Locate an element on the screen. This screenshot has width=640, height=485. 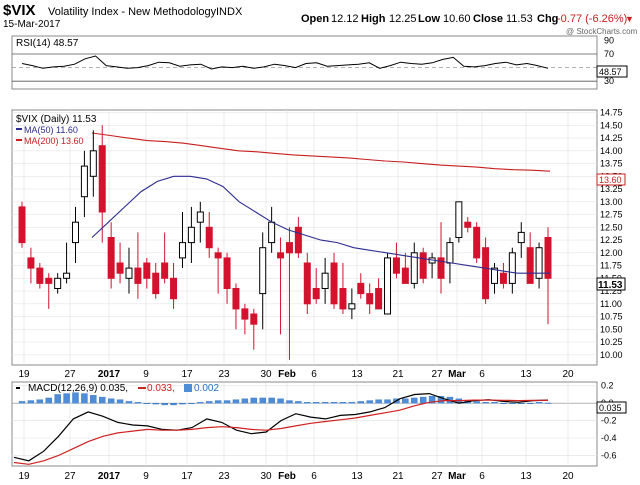
macd-x-label: 17 is located at coordinates (187, 476).